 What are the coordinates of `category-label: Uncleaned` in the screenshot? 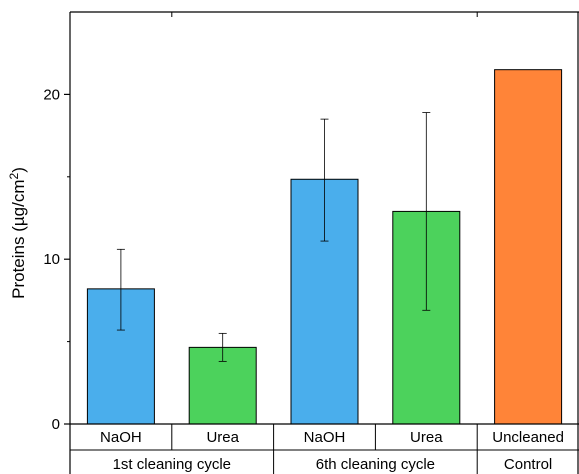 It's located at (528, 437).